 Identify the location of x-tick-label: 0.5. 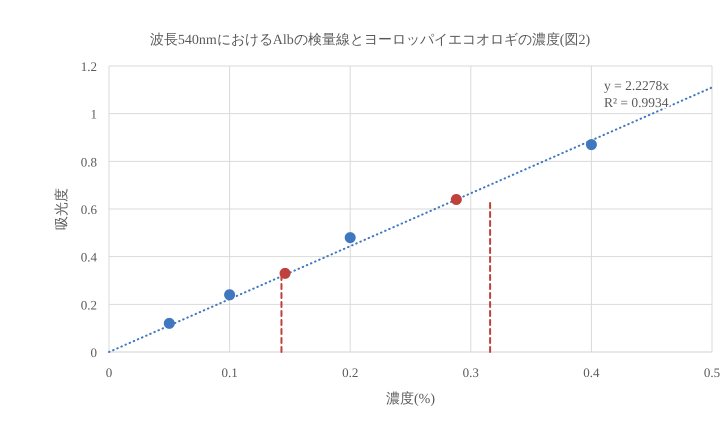
(712, 372).